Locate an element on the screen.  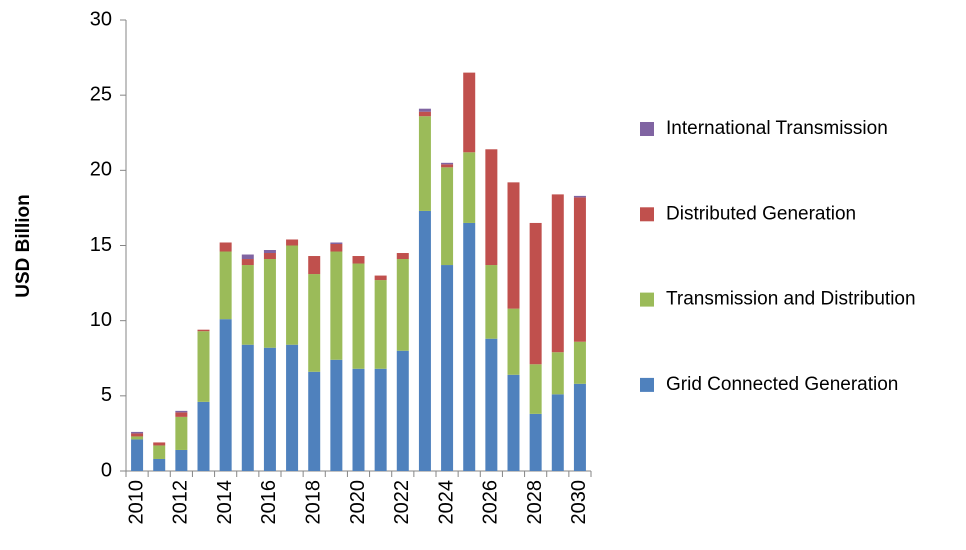
x-tick-label: 2030 is located at coordinates (579, 502).